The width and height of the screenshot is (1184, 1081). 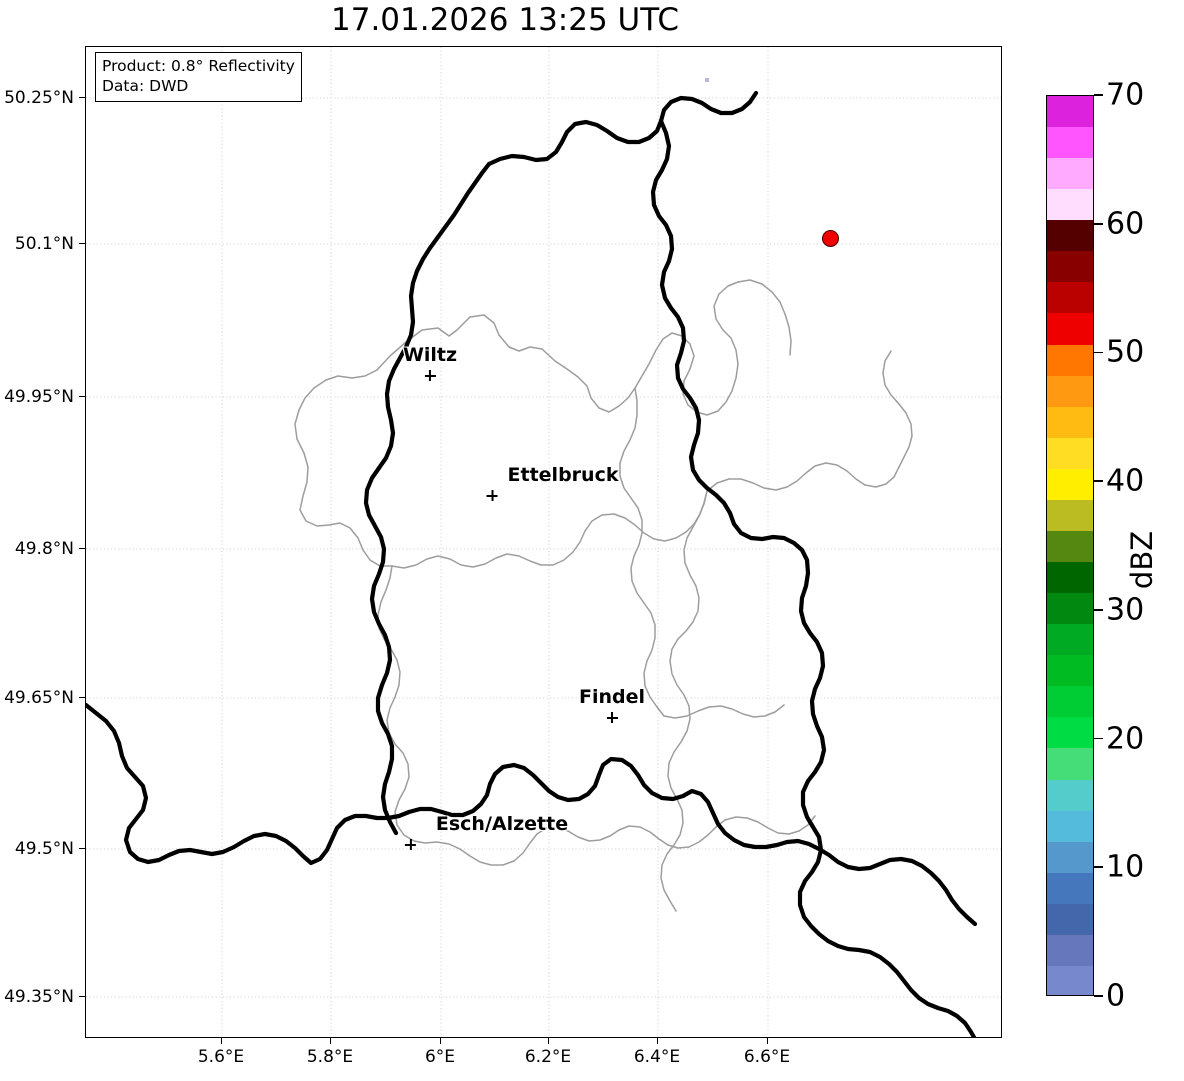 What do you see at coordinates (1125, 481) in the screenshot?
I see `colorbar-tick-label: 40` at bounding box center [1125, 481].